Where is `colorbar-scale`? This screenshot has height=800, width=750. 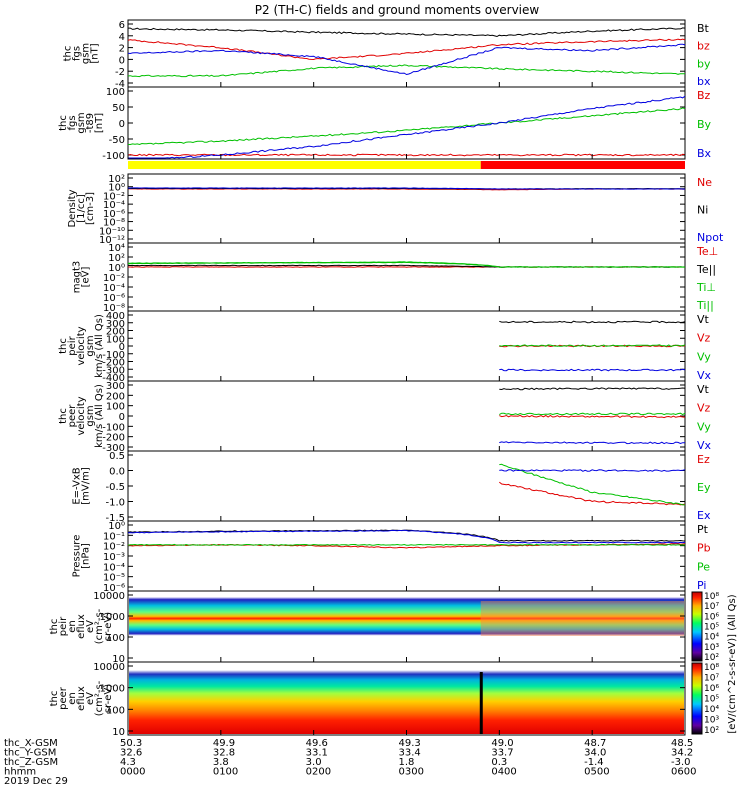
colorbar-scale is located at coordinates (697, 698).